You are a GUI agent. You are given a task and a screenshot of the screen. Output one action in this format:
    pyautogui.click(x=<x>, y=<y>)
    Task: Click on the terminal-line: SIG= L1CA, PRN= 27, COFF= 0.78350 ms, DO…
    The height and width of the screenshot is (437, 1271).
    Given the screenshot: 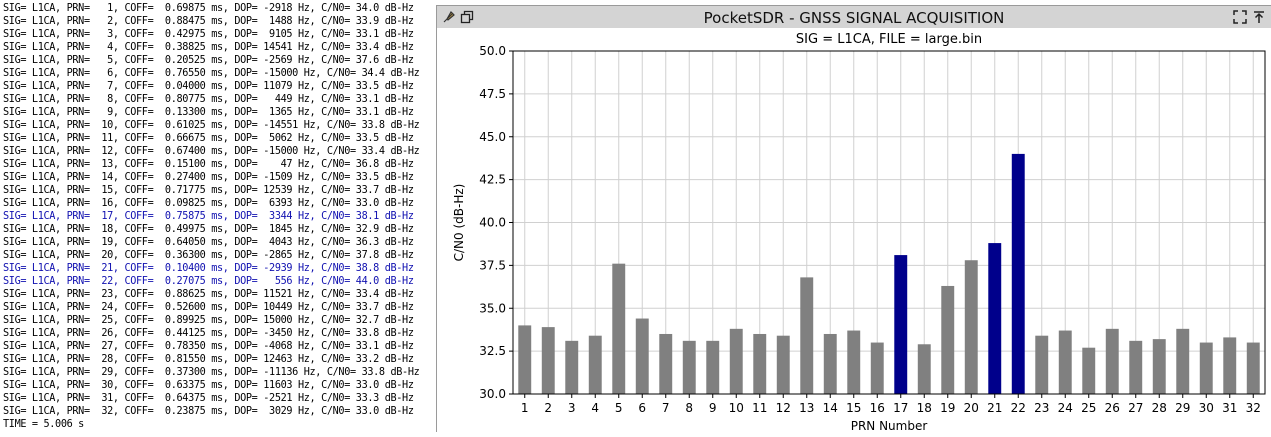 What is the action you would take?
    pyautogui.click(x=208, y=346)
    